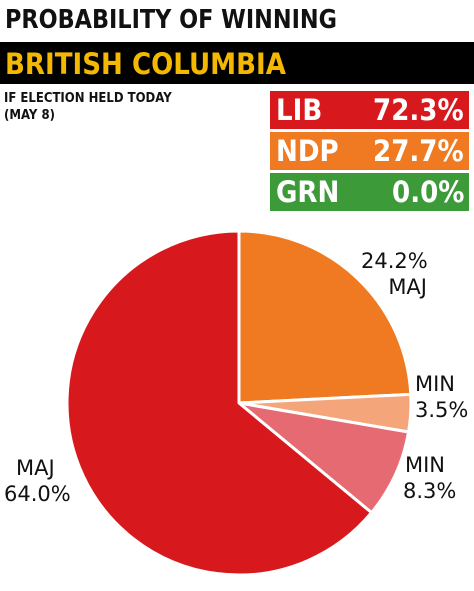 The image size is (474, 591). Describe the element at coordinates (418, 110) in the screenshot. I see `party-probability: 72.3%` at that location.